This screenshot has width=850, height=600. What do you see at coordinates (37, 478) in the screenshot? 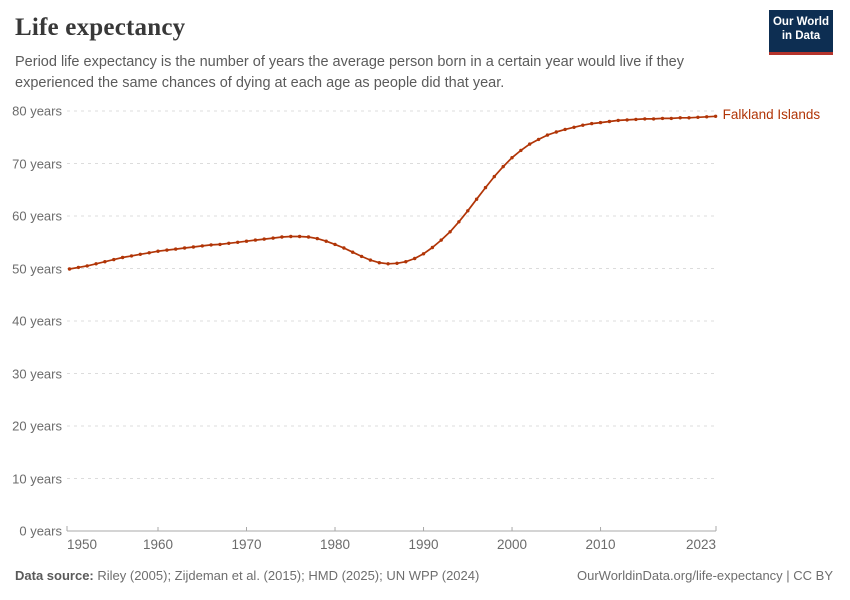
I see `y-axis-tick-label: 10 years` at bounding box center [37, 478].